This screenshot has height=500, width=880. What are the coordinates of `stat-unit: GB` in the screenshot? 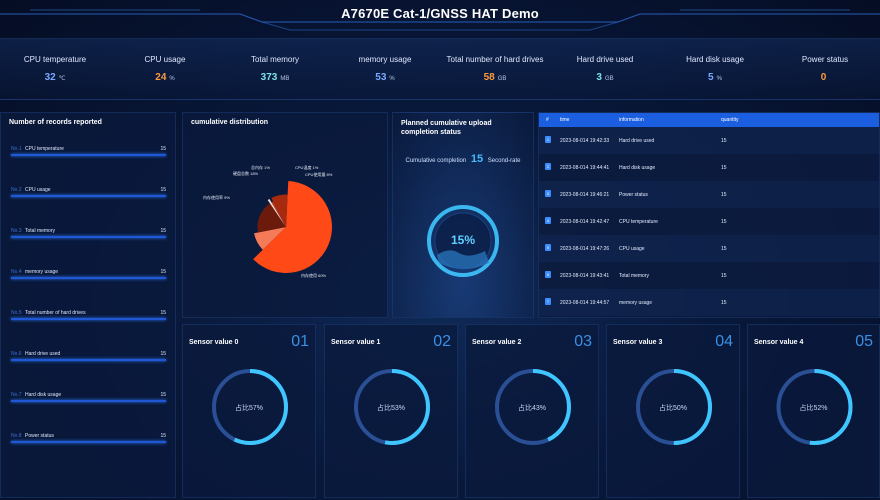 It's located at (609, 79).